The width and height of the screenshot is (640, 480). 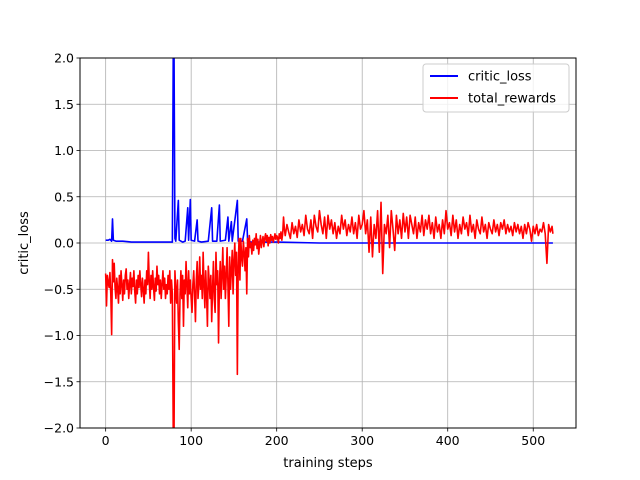 I want to click on x-tick-label: 0, so click(x=106, y=440).